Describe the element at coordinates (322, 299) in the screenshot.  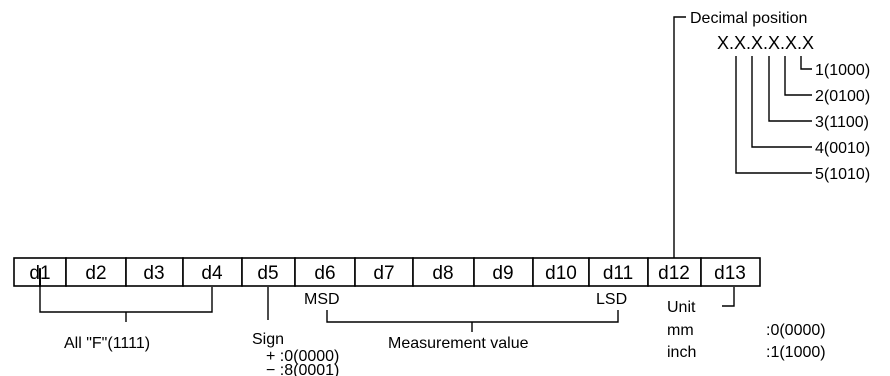
I see `msd-label: MSD` at that location.